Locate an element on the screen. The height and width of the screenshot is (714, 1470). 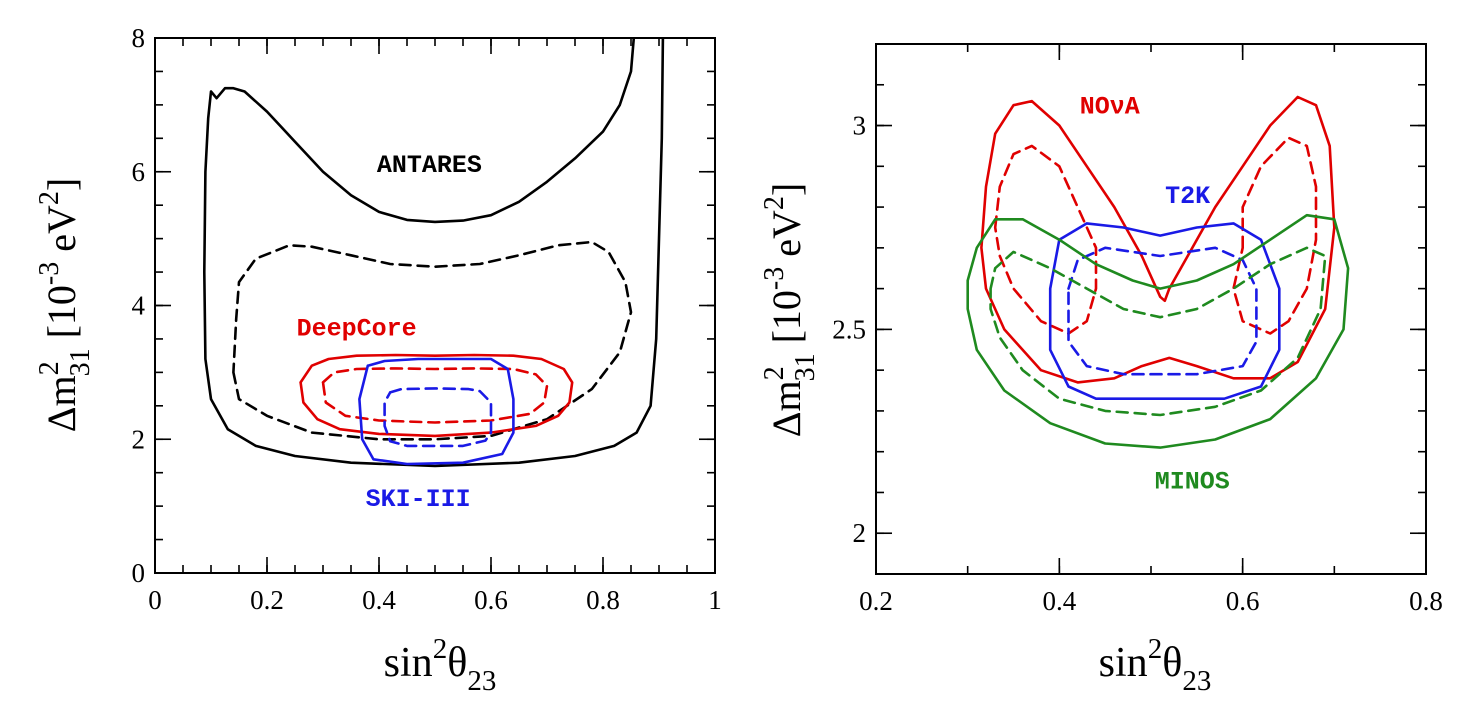
ski-iii-dashed-contour is located at coordinates (438, 417).